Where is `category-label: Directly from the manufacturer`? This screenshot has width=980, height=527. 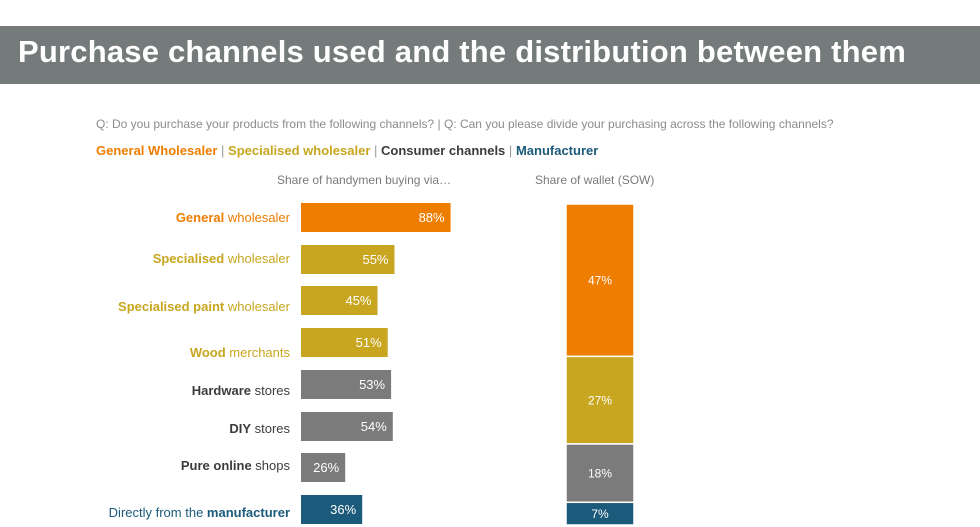 category-label: Directly from the manufacturer is located at coordinates (199, 512).